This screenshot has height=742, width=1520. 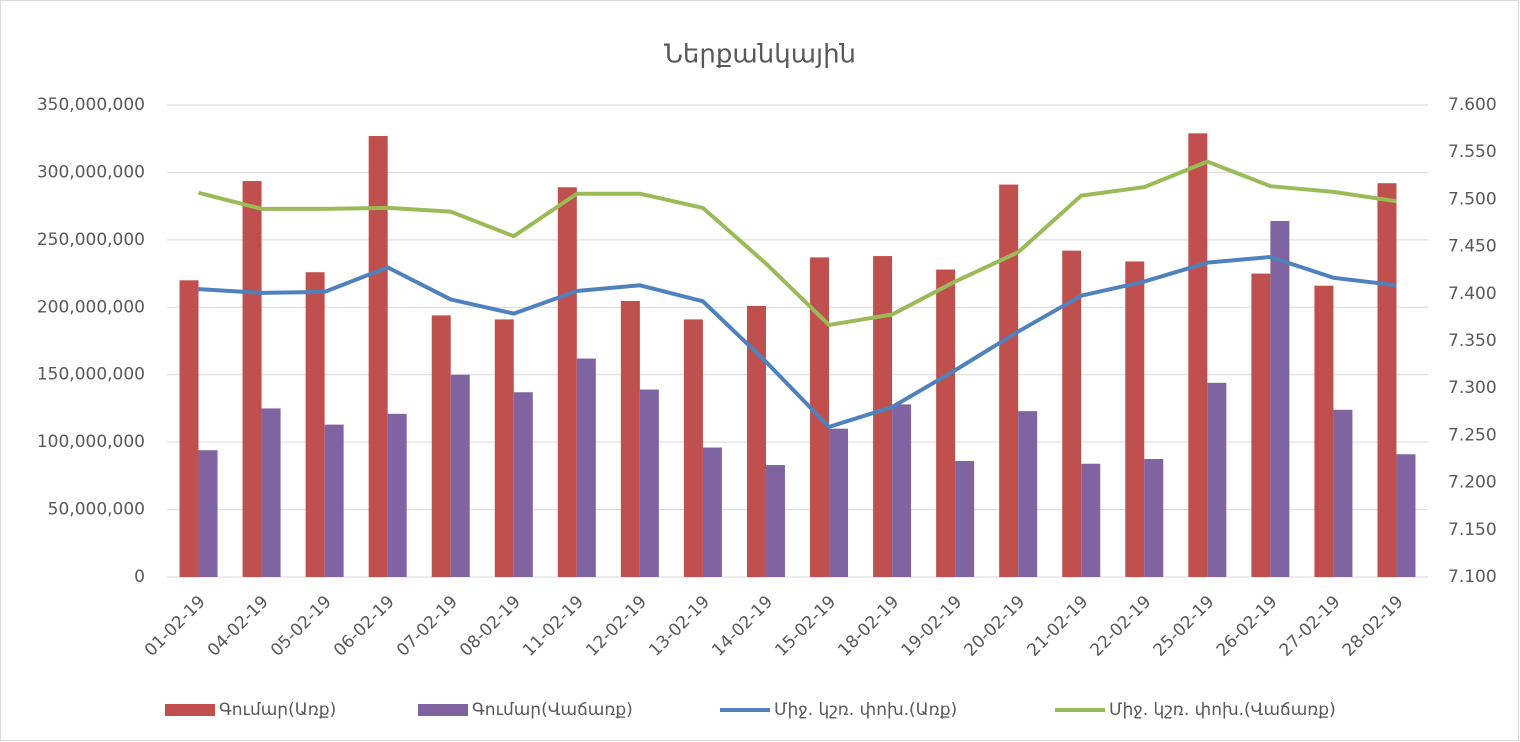 I want to click on y2-tick-label: 7.500, so click(x=1472, y=199).